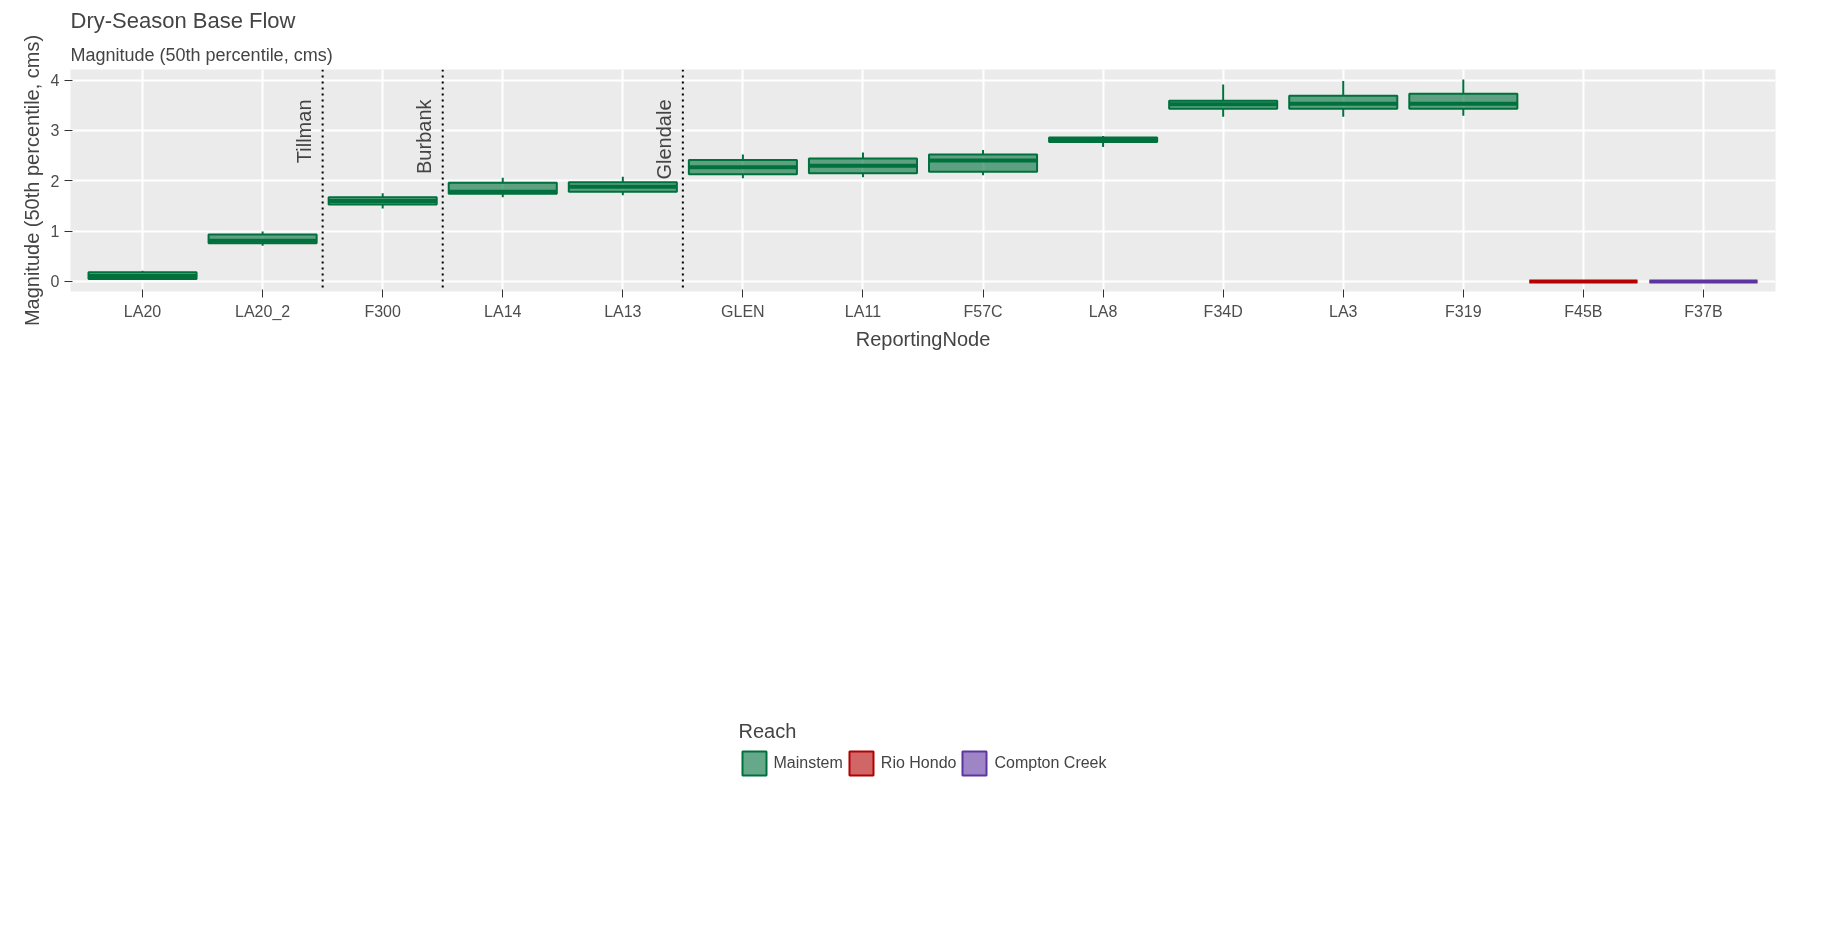 Image resolution: width=1821 pixels, height=933 pixels. I want to click on legend-label: Mainstem, so click(808, 762).